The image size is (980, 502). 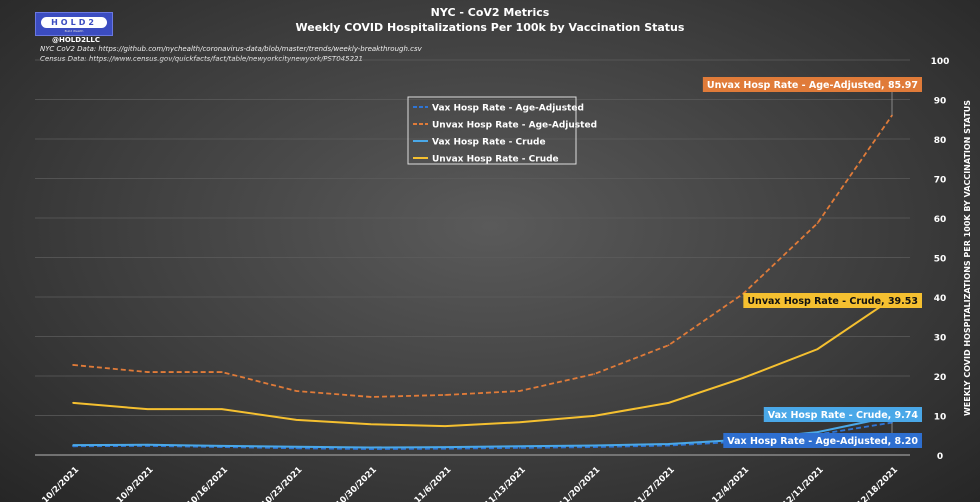 What do you see at coordinates (940, 220) in the screenshot?
I see `y-tick-label: 60` at bounding box center [940, 220].